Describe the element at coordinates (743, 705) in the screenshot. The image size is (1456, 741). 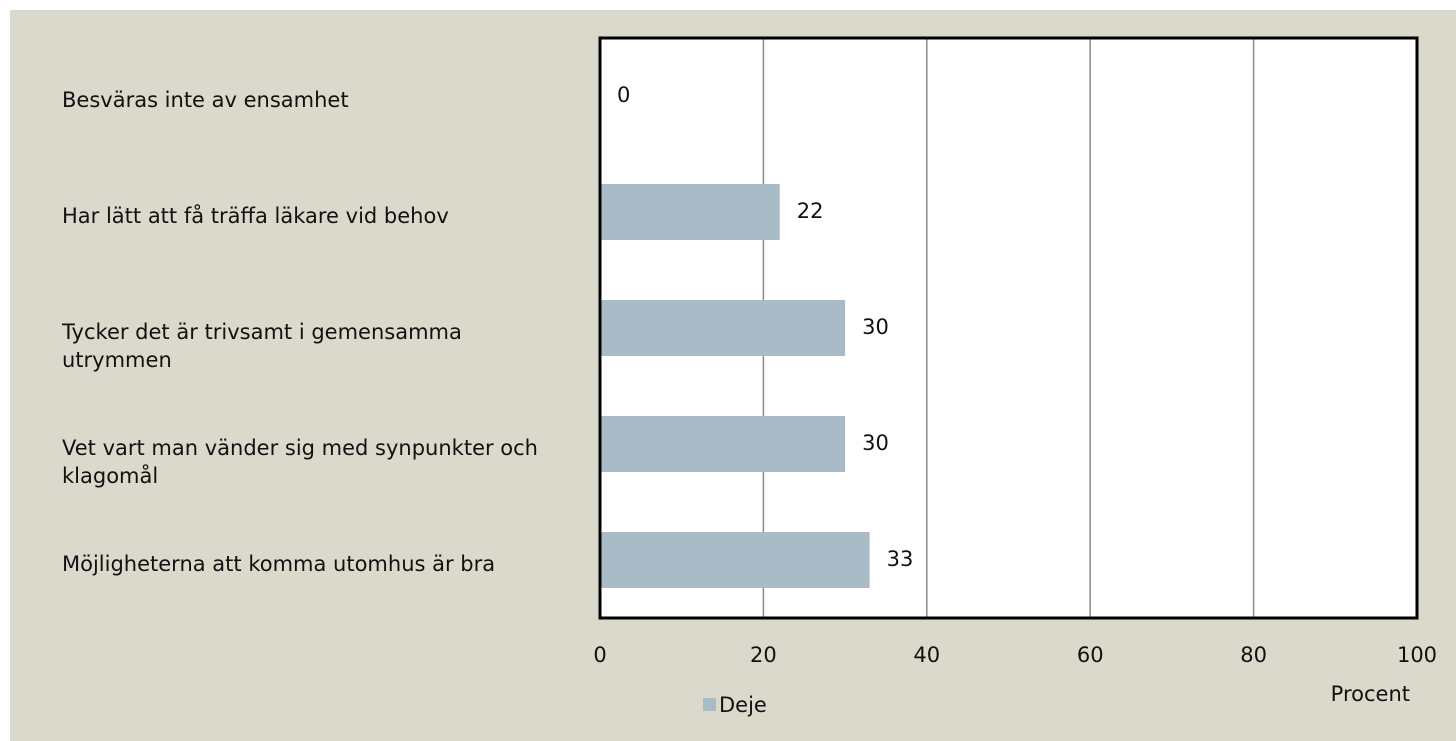
I see `legend-label: Deje` at that location.